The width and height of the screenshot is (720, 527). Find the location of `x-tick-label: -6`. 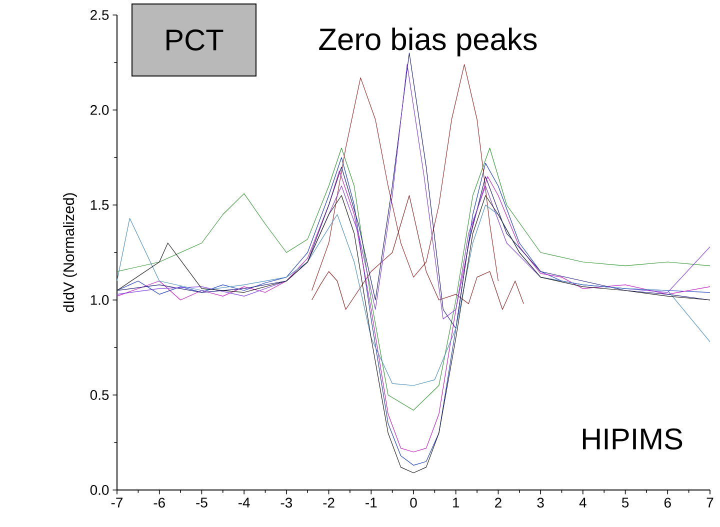

x-tick-label: -6 is located at coordinates (159, 503).